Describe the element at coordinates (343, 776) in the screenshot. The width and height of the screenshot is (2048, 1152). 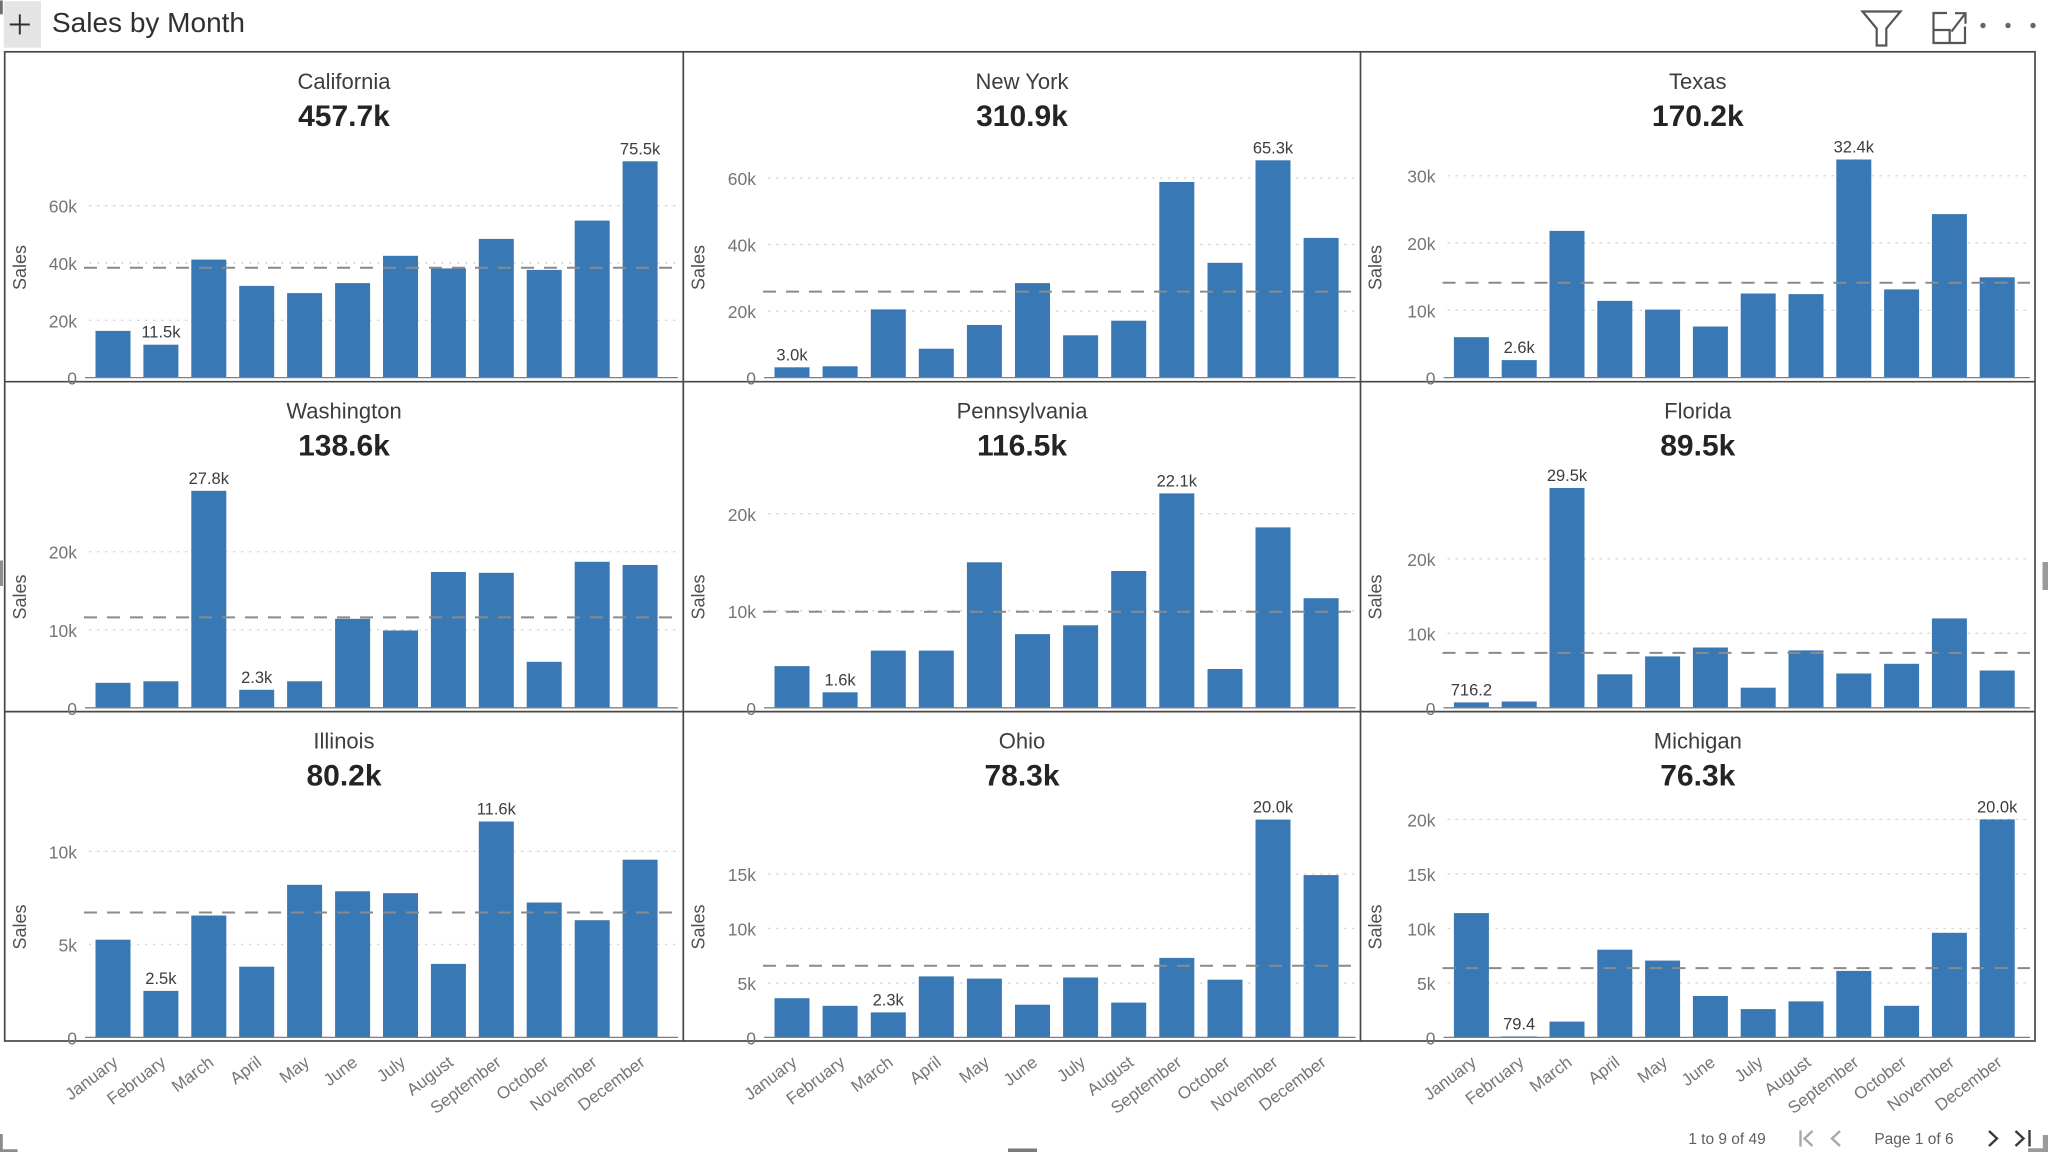
I see `svg-text: 80.2k` at that location.